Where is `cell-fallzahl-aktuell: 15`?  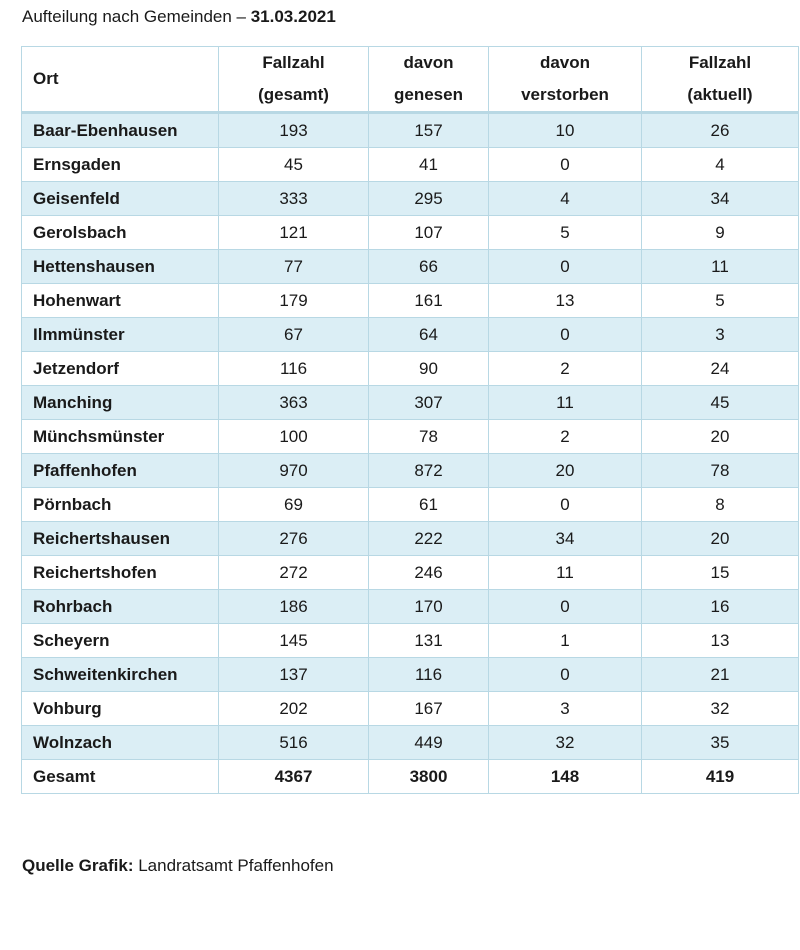
cell-fallzahl-aktuell: 15 is located at coordinates (720, 572).